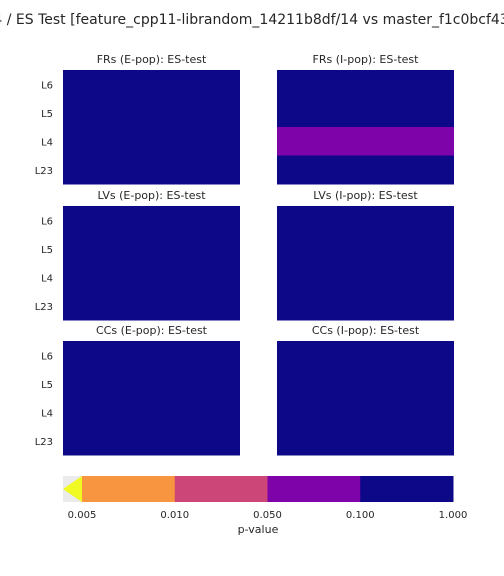 Image resolution: width=504 pixels, height=576 pixels. What do you see at coordinates (72, 489) in the screenshot?
I see `colorbar-under-extension` at bounding box center [72, 489].